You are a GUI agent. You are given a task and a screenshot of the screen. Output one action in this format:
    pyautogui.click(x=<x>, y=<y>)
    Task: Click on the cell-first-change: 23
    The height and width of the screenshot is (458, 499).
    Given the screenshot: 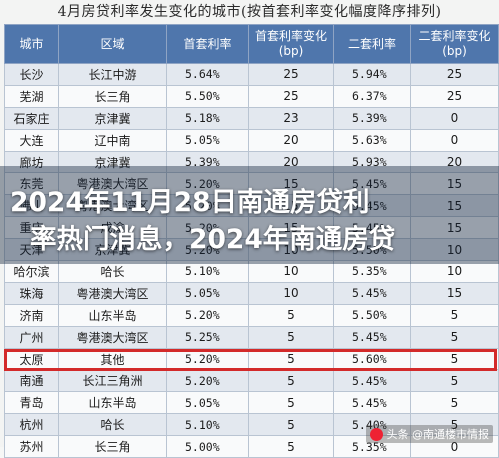 What is the action you would take?
    pyautogui.click(x=291, y=118)
    